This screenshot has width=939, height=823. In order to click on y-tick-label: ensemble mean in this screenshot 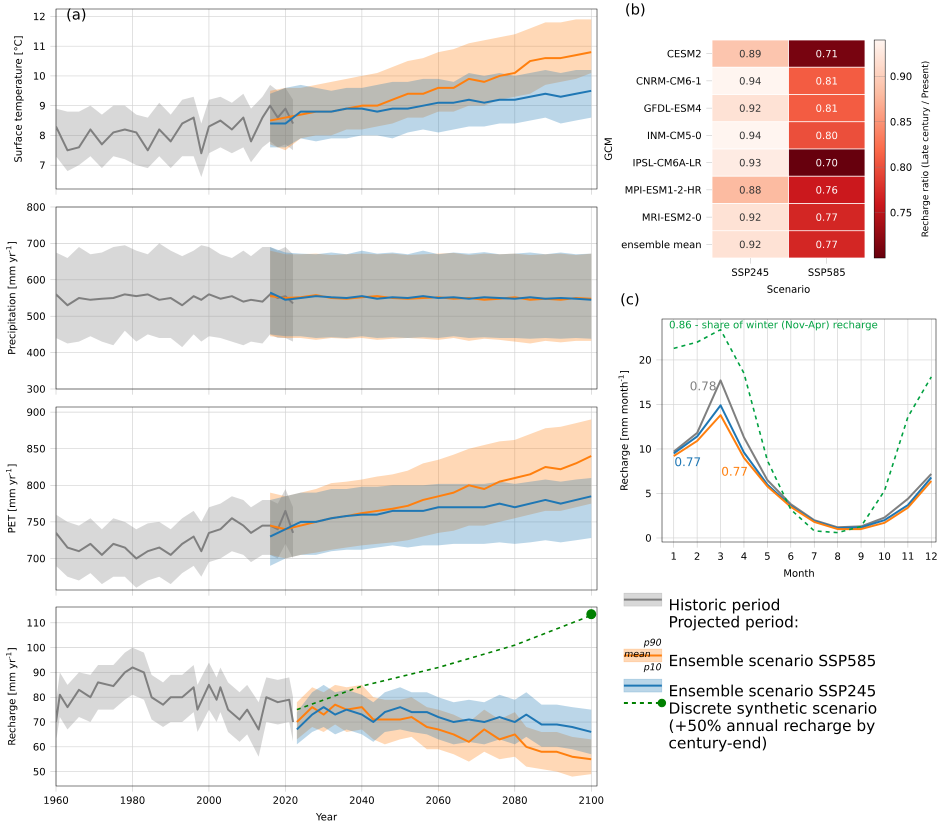, I will do `click(661, 244)`.